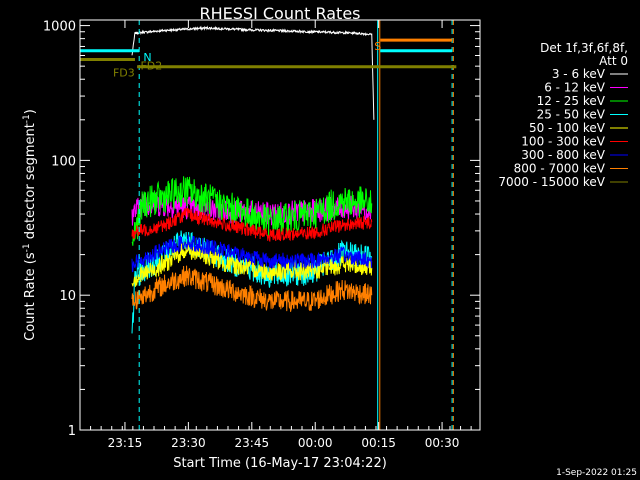 Image resolution: width=640 pixels, height=480 pixels. Describe the element at coordinates (252, 443) in the screenshot. I see `x-tick-label: 23:45` at that location.